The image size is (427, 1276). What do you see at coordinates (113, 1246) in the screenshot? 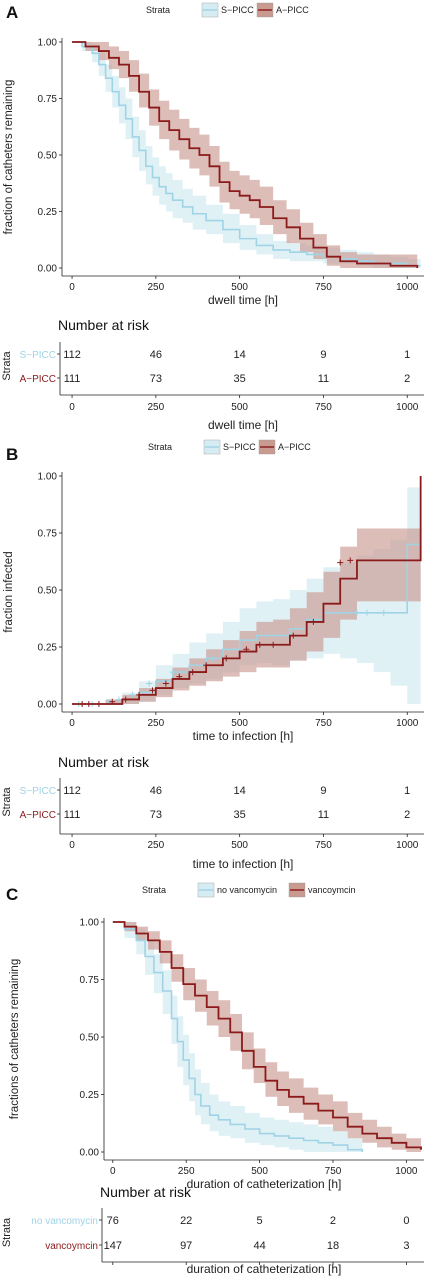
I see `risk-count: 147` at bounding box center [113, 1246].